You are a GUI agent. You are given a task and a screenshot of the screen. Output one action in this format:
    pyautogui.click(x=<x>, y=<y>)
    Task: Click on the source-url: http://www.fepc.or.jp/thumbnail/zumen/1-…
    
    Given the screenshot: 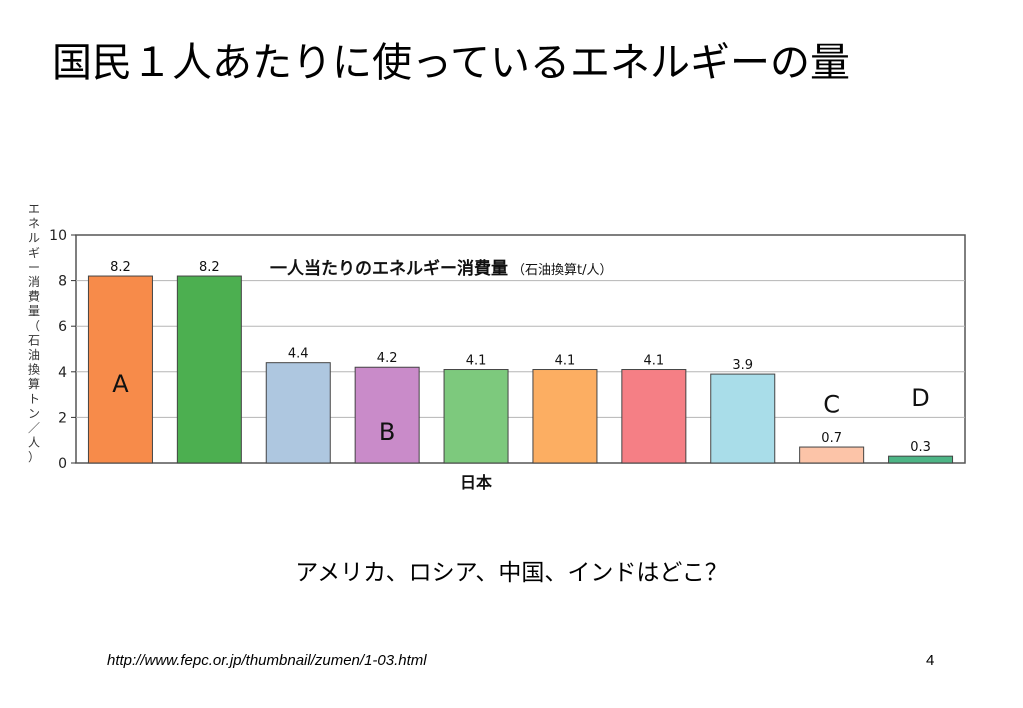 What is the action you would take?
    pyautogui.click(x=267, y=660)
    